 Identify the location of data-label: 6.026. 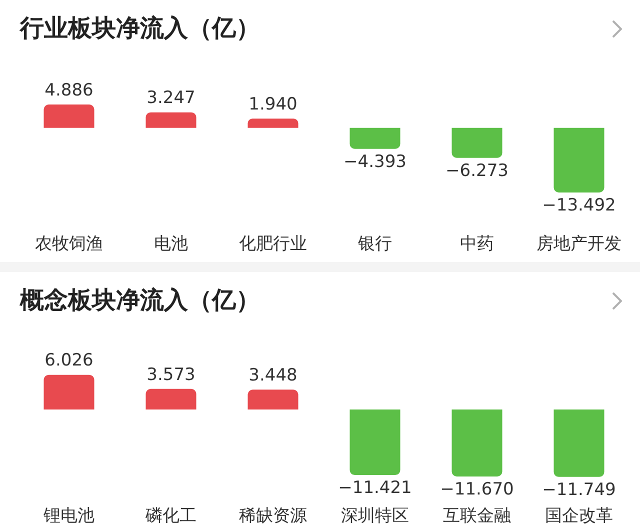
(69, 360).